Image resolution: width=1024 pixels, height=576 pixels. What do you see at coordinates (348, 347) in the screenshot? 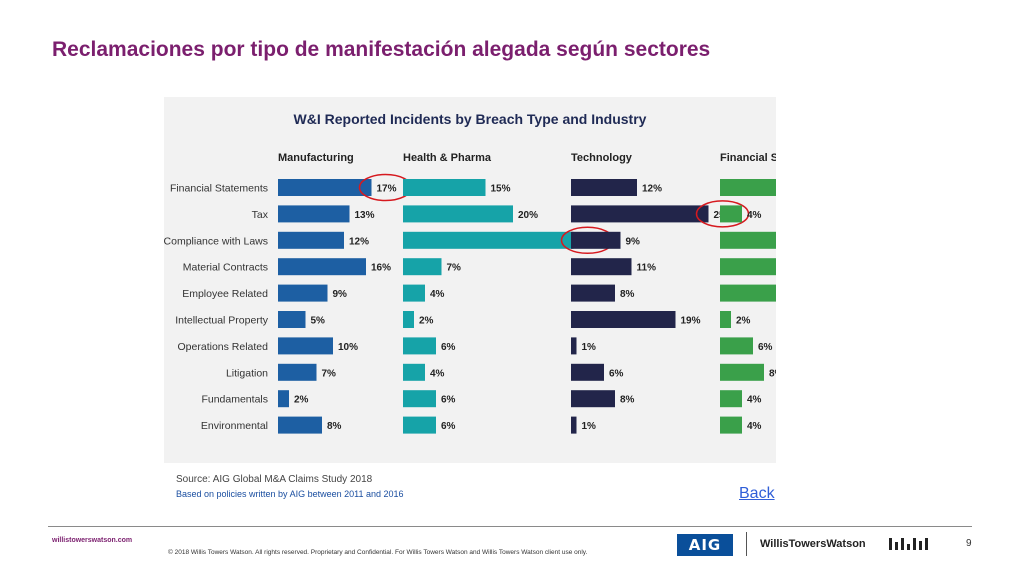
I see `data-label-manufacturing-operations-related: 10%` at bounding box center [348, 347].